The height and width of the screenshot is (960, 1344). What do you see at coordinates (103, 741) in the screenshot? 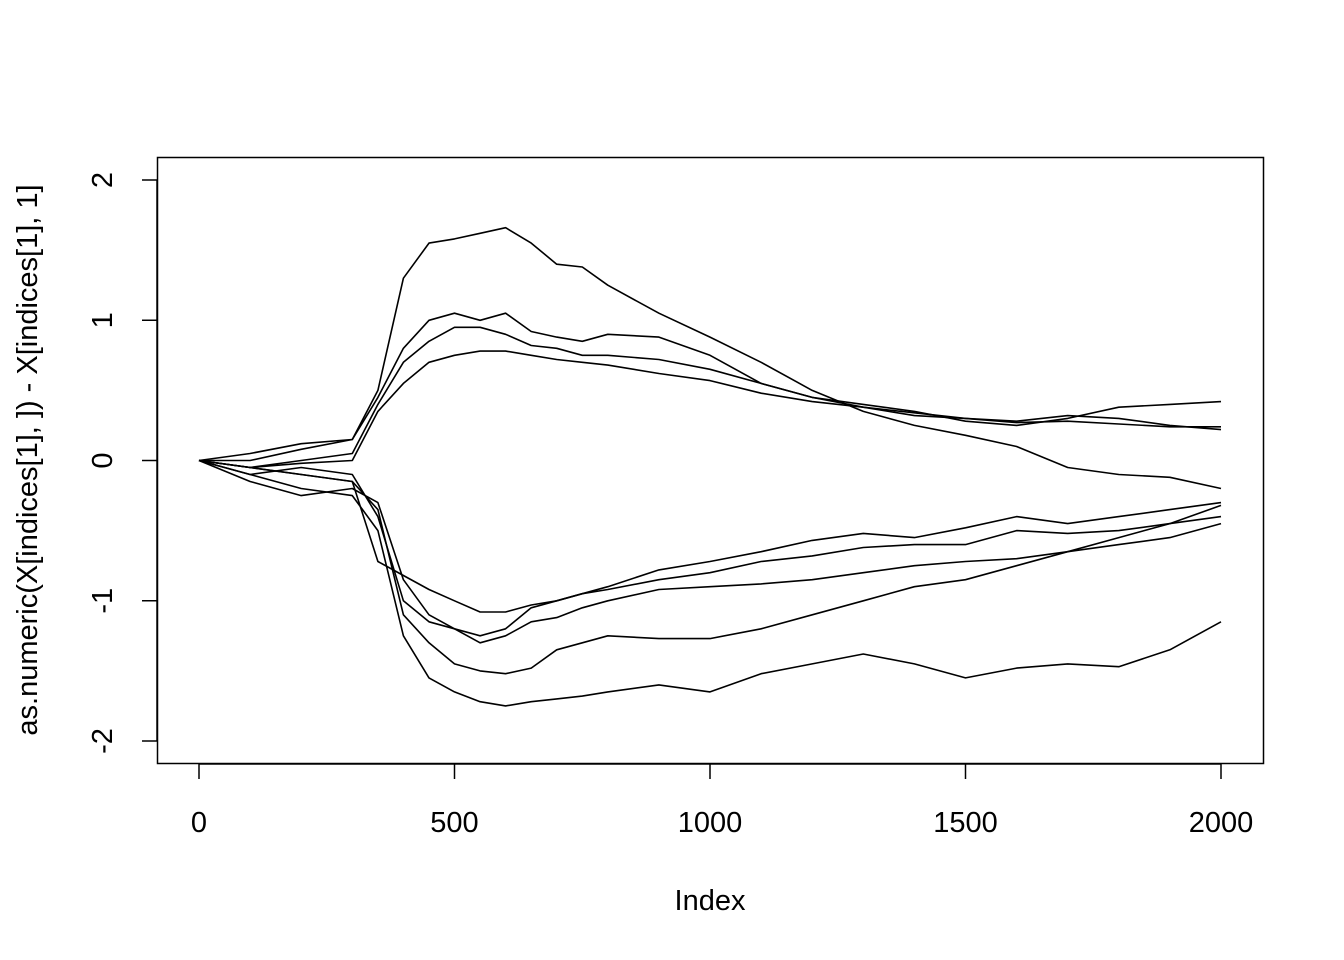
I see `y-tick-label: -2` at bounding box center [103, 741].